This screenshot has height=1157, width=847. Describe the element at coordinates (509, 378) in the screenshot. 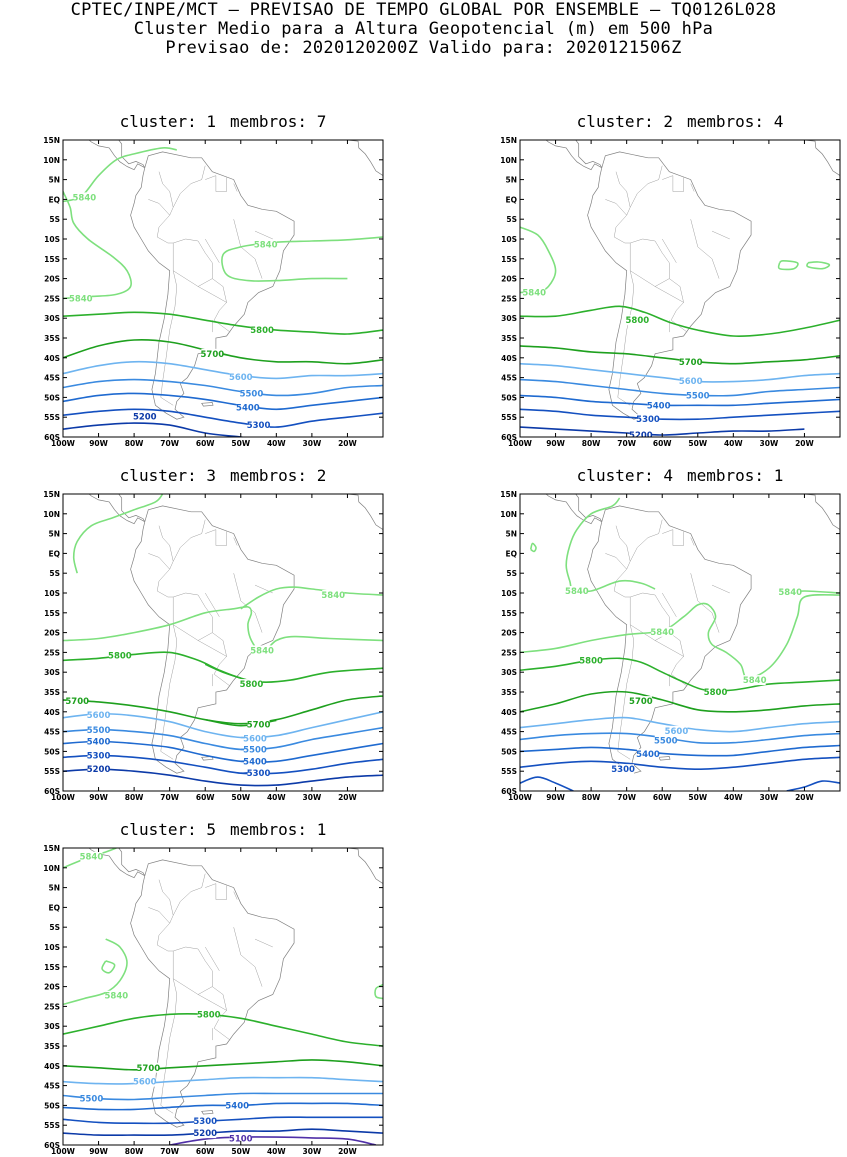

I see `lat-tick-label: 45S` at that location.